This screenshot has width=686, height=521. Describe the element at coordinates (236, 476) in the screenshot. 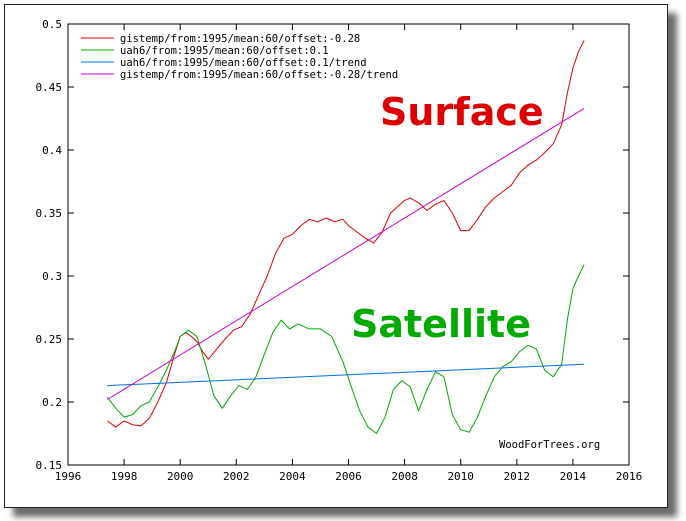

I see `x-tick-label: 2002` at that location.